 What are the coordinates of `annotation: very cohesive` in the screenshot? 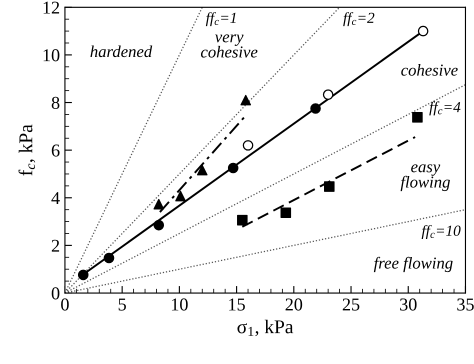 It's located at (229, 46).